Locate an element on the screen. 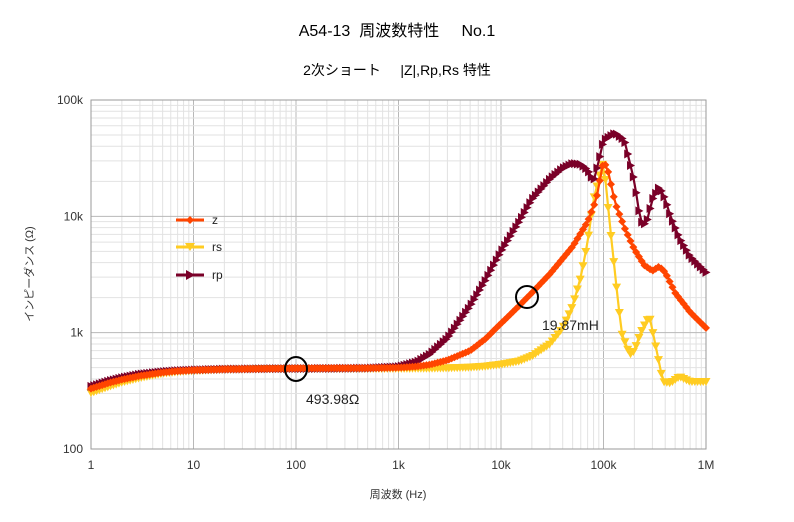 The height and width of the screenshot is (522, 794). legend: z rs rp is located at coordinates (199, 247).